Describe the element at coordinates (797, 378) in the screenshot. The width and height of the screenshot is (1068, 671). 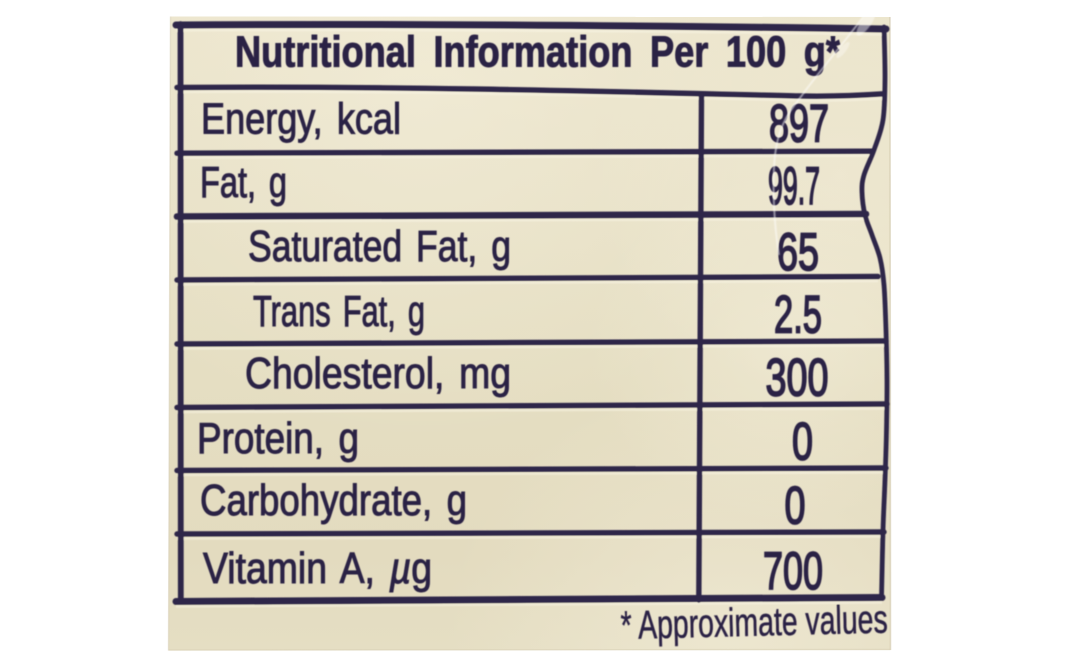
I see `svg-text: 300` at that location.